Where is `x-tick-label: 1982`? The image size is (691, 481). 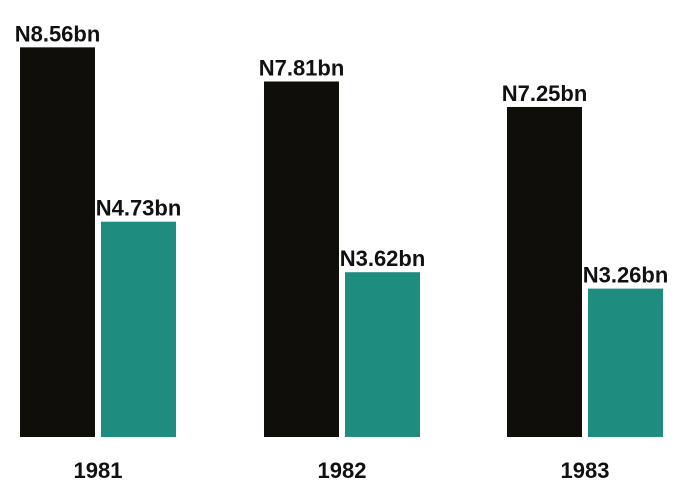
x-tick-label: 1982 is located at coordinates (342, 469).